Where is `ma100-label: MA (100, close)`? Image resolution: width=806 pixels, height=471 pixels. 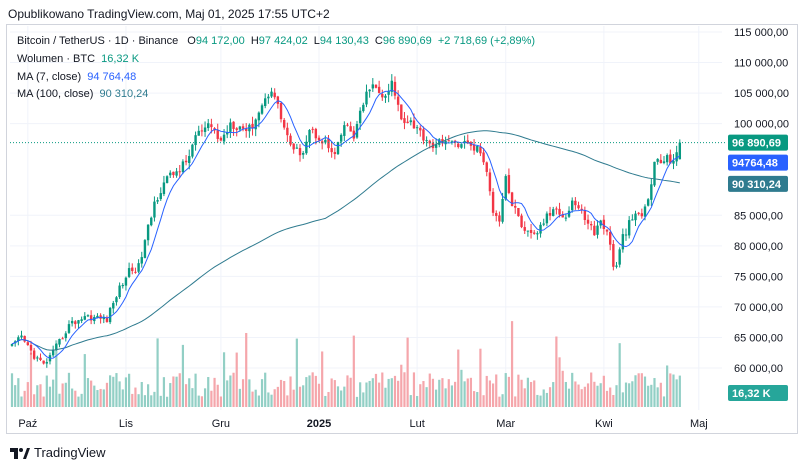
ma100-label: MA (100, close) is located at coordinates (55, 94).